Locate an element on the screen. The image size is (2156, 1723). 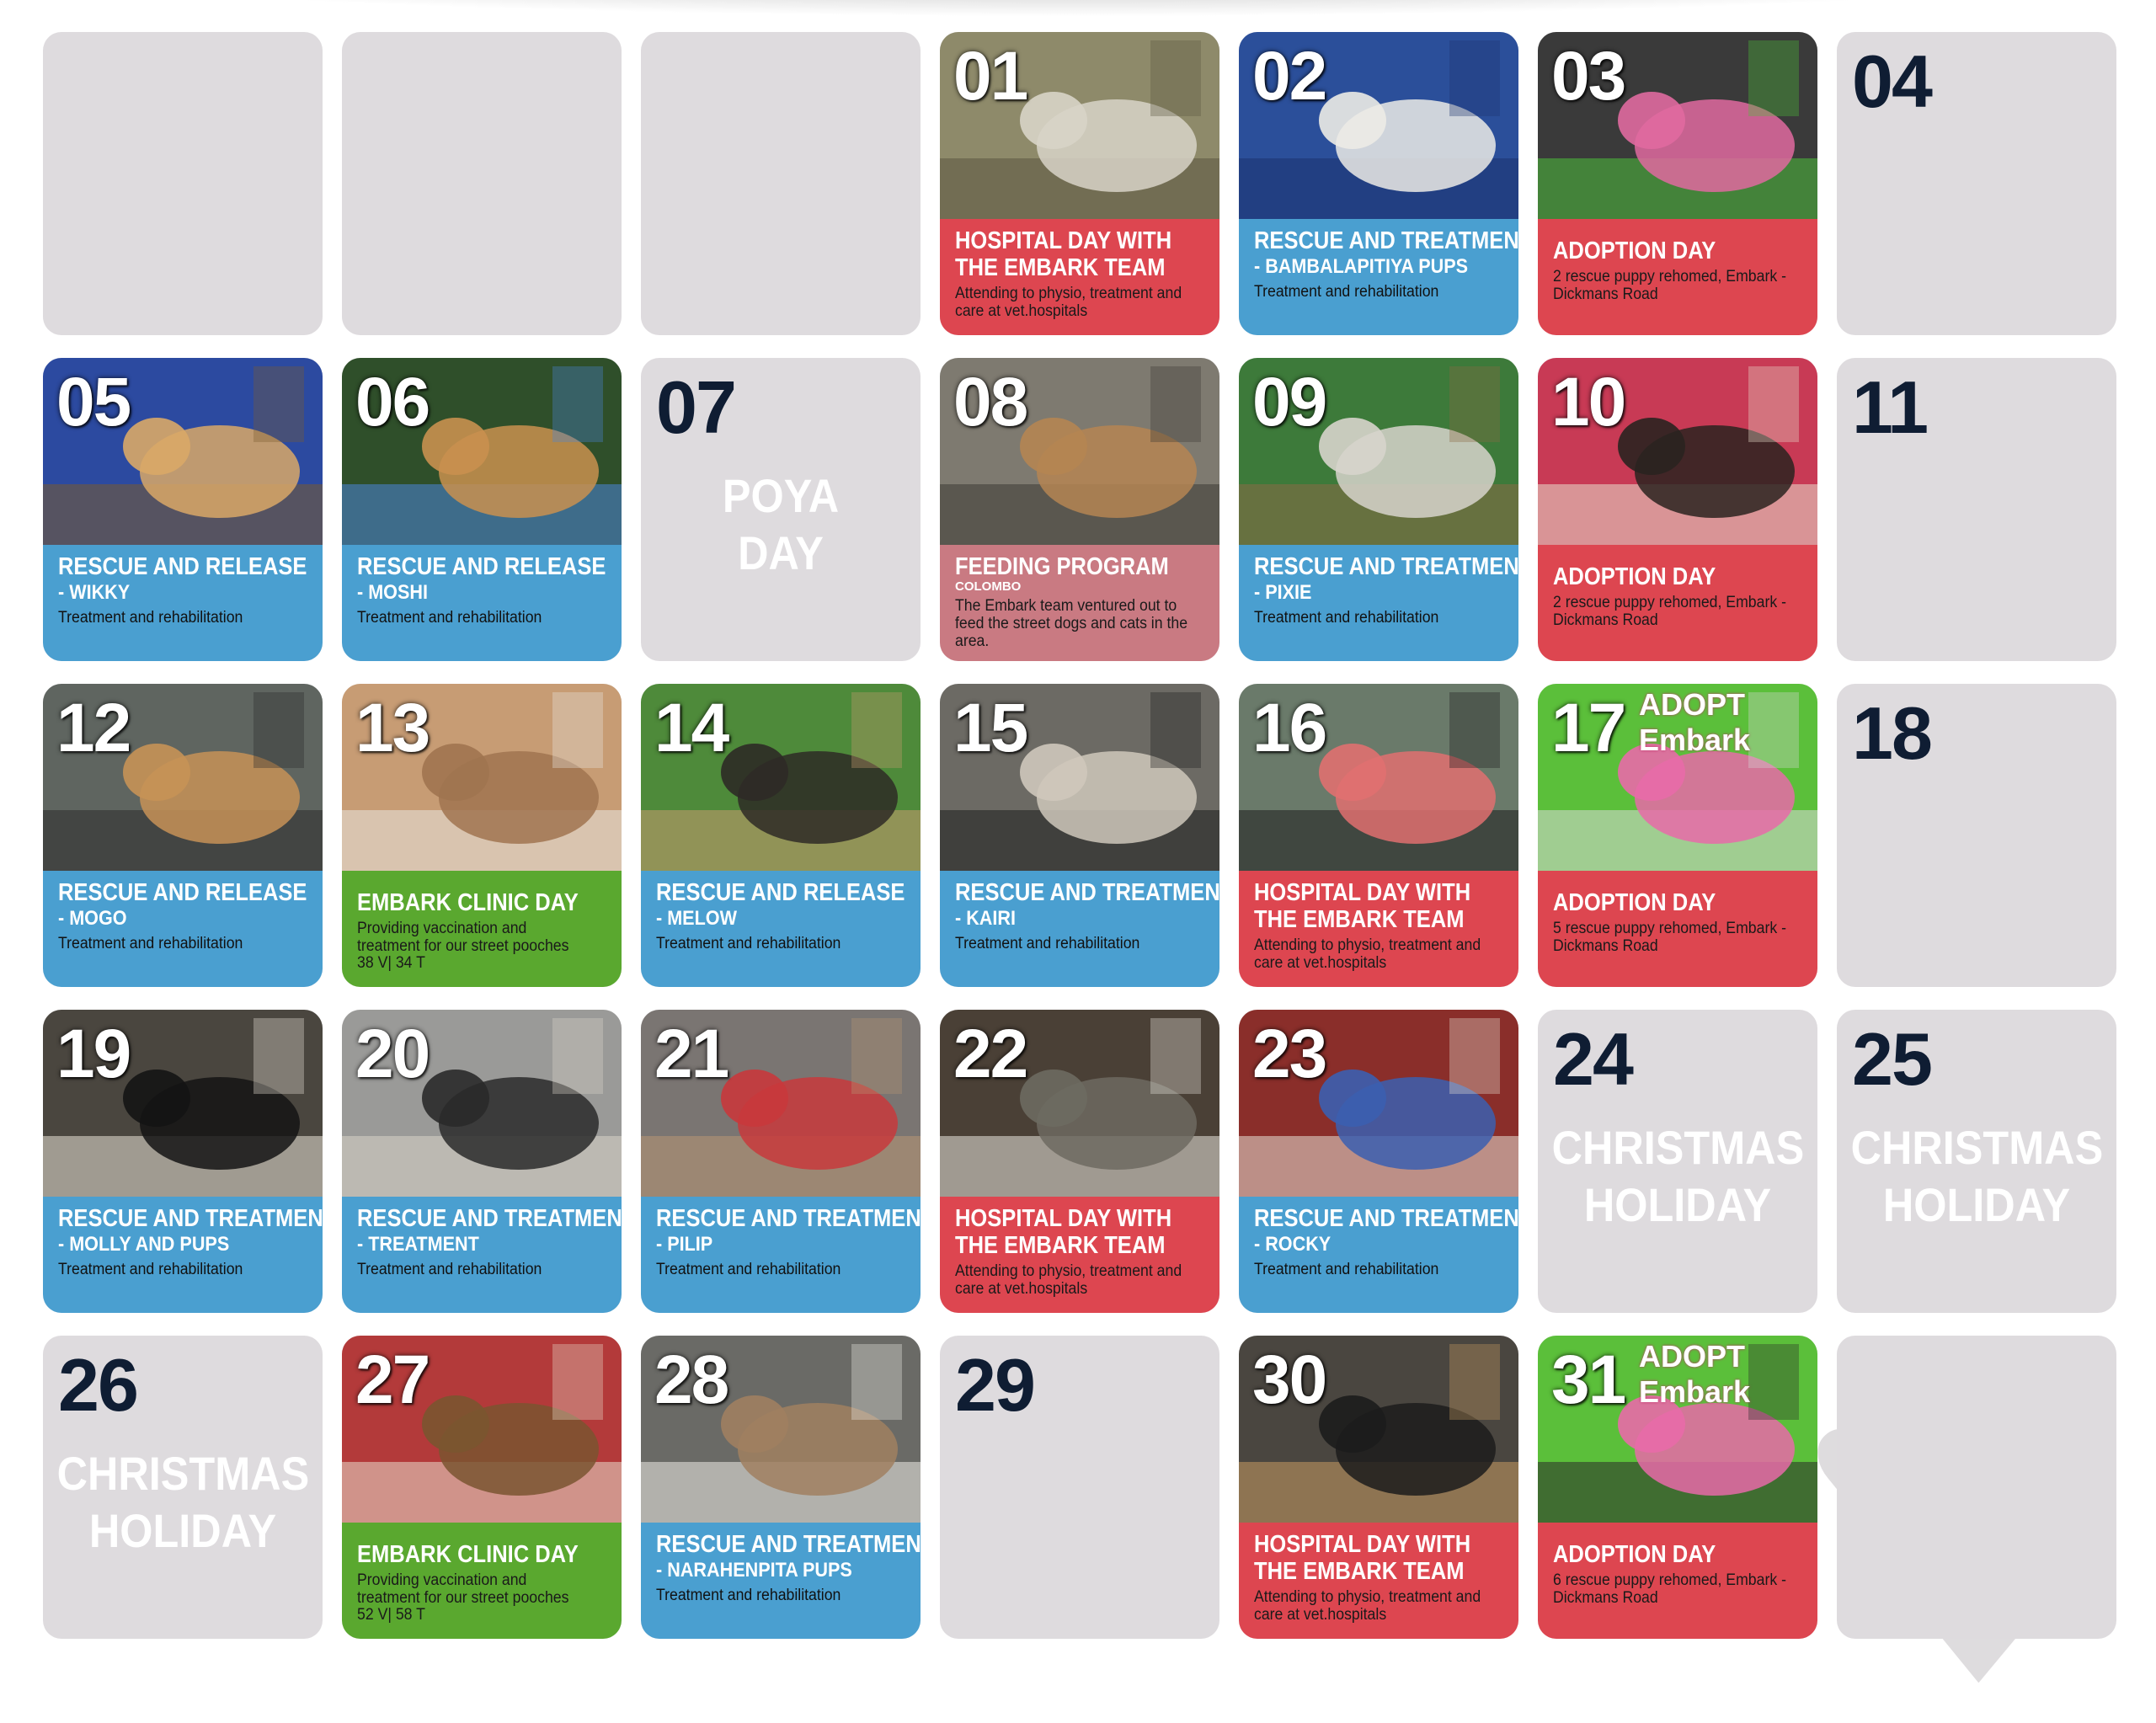
day-number: 04 is located at coordinates (1892, 82).